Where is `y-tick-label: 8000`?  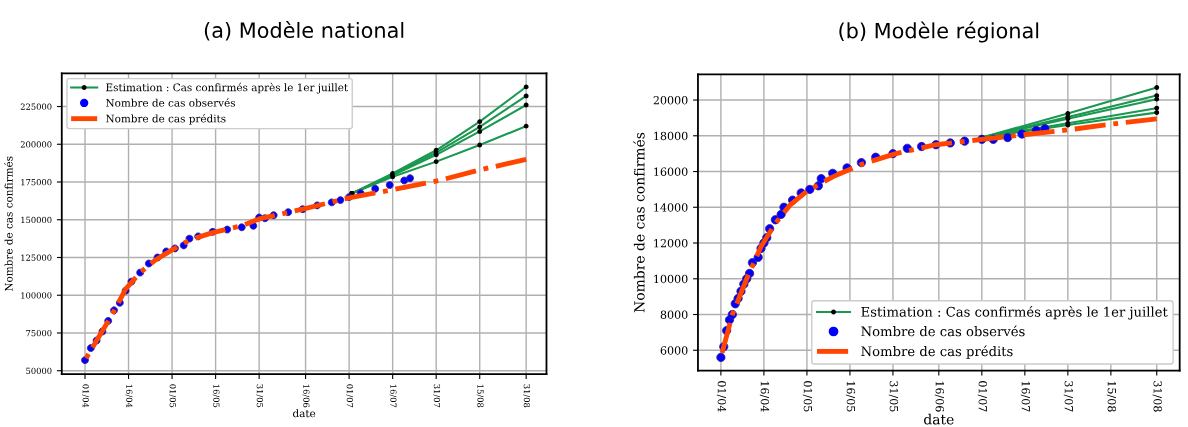 y-tick-label: 8000 is located at coordinates (674, 314).